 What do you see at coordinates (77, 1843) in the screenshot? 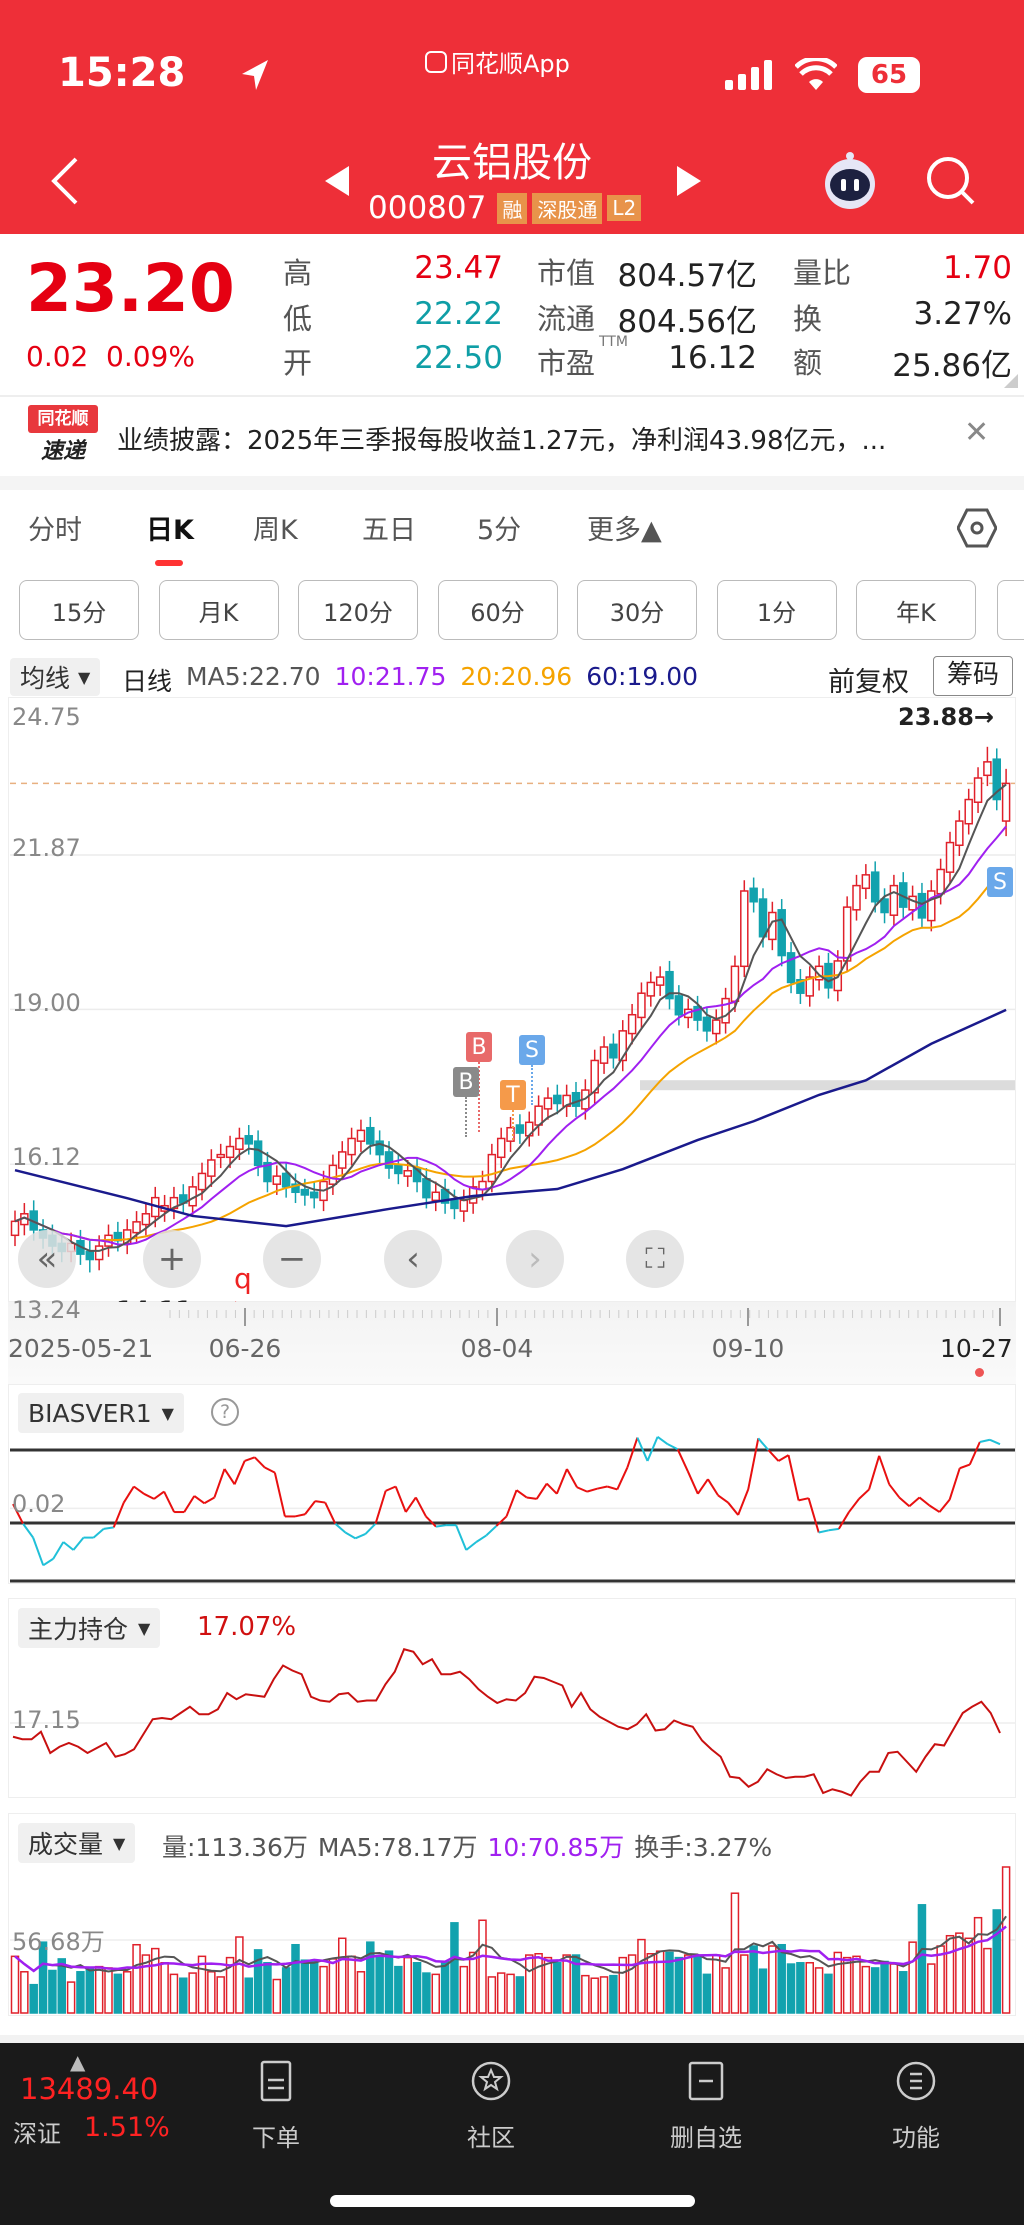
I see `volume-select: 成交量 ▼` at bounding box center [77, 1843].